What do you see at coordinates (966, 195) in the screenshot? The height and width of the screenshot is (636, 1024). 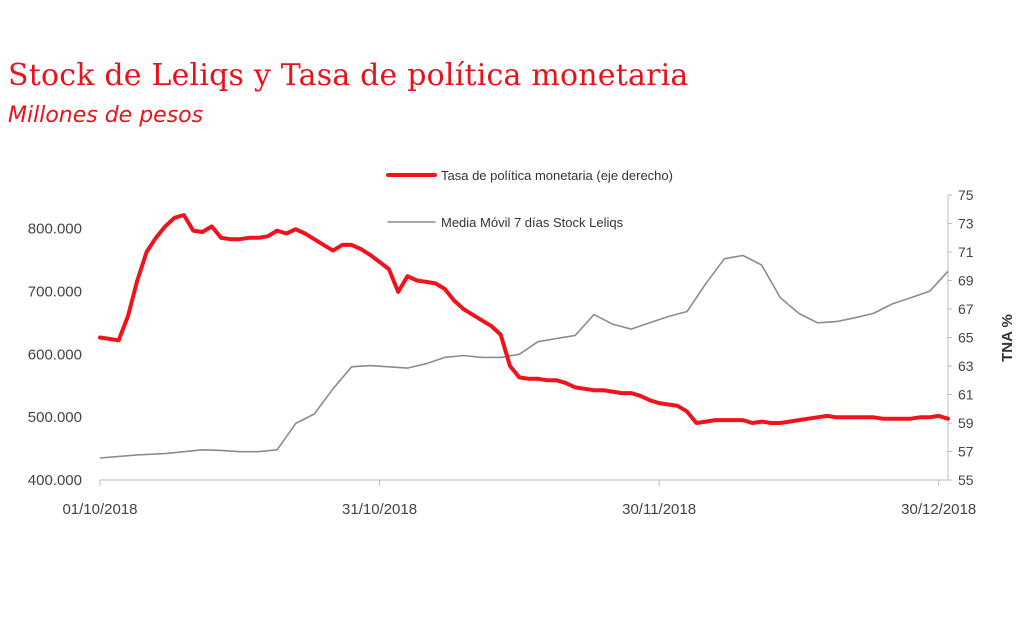 I see `right-axis-tick-label: 75` at bounding box center [966, 195].